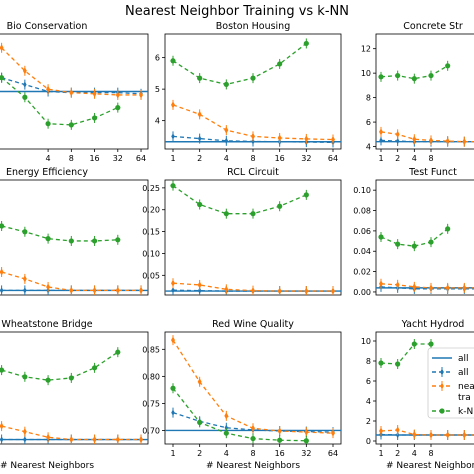  What do you see at coordinates (157, 89) in the screenshot?
I see `y-tick-label: 5` at bounding box center [157, 89].